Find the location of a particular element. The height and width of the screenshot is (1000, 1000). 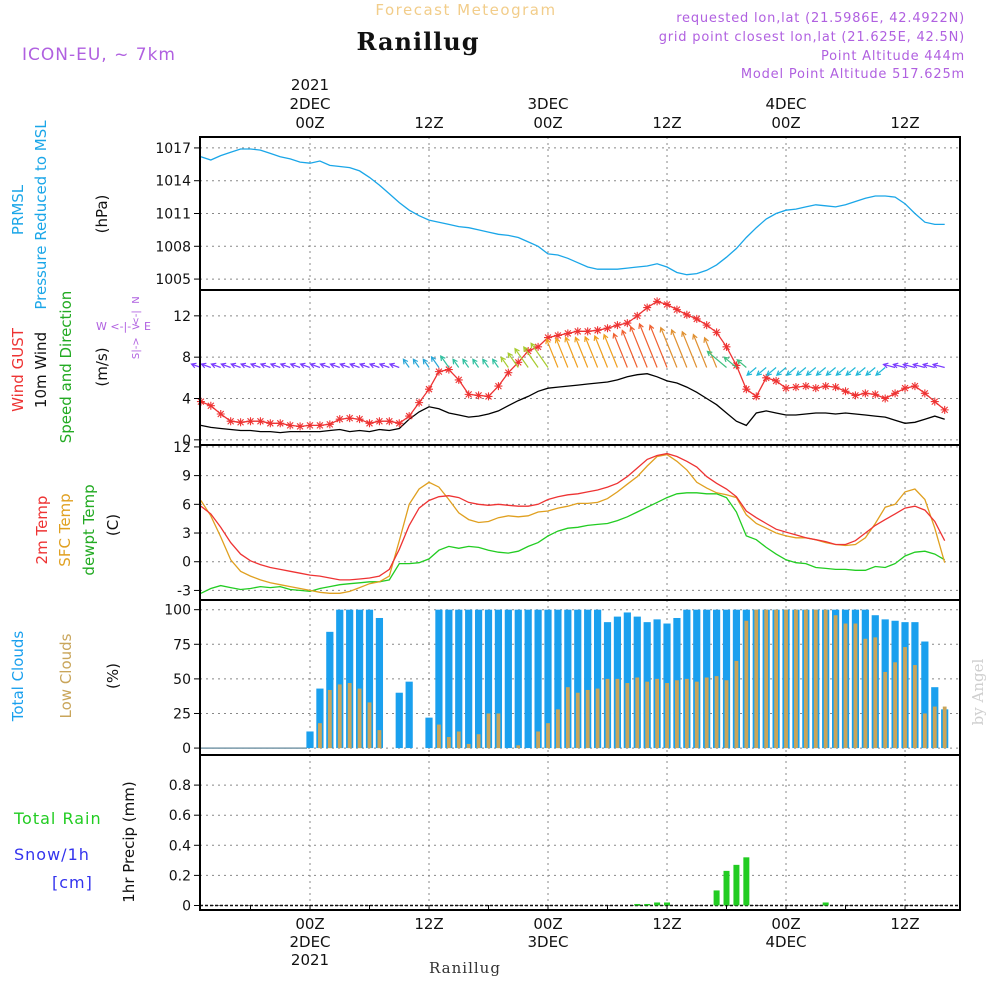

compass-n: N is located at coordinates (136, 299).